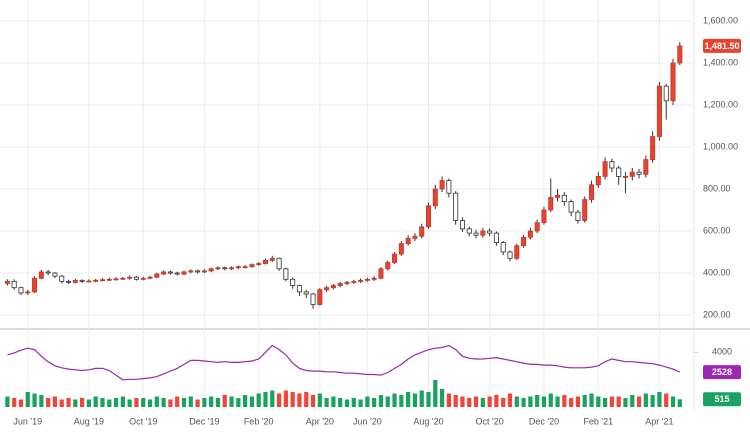  Describe the element at coordinates (259, 421) in the screenshot. I see `x-tick-label: Feb '20` at that location.